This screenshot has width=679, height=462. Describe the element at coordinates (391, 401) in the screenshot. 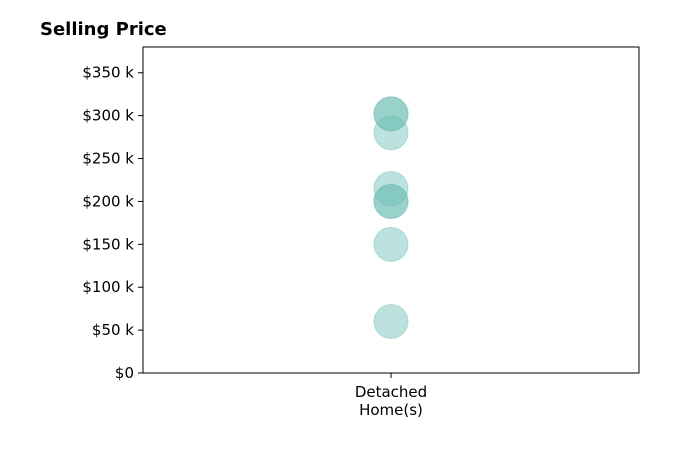

I see `x-tick-label: Detached Home(s)` at that location.